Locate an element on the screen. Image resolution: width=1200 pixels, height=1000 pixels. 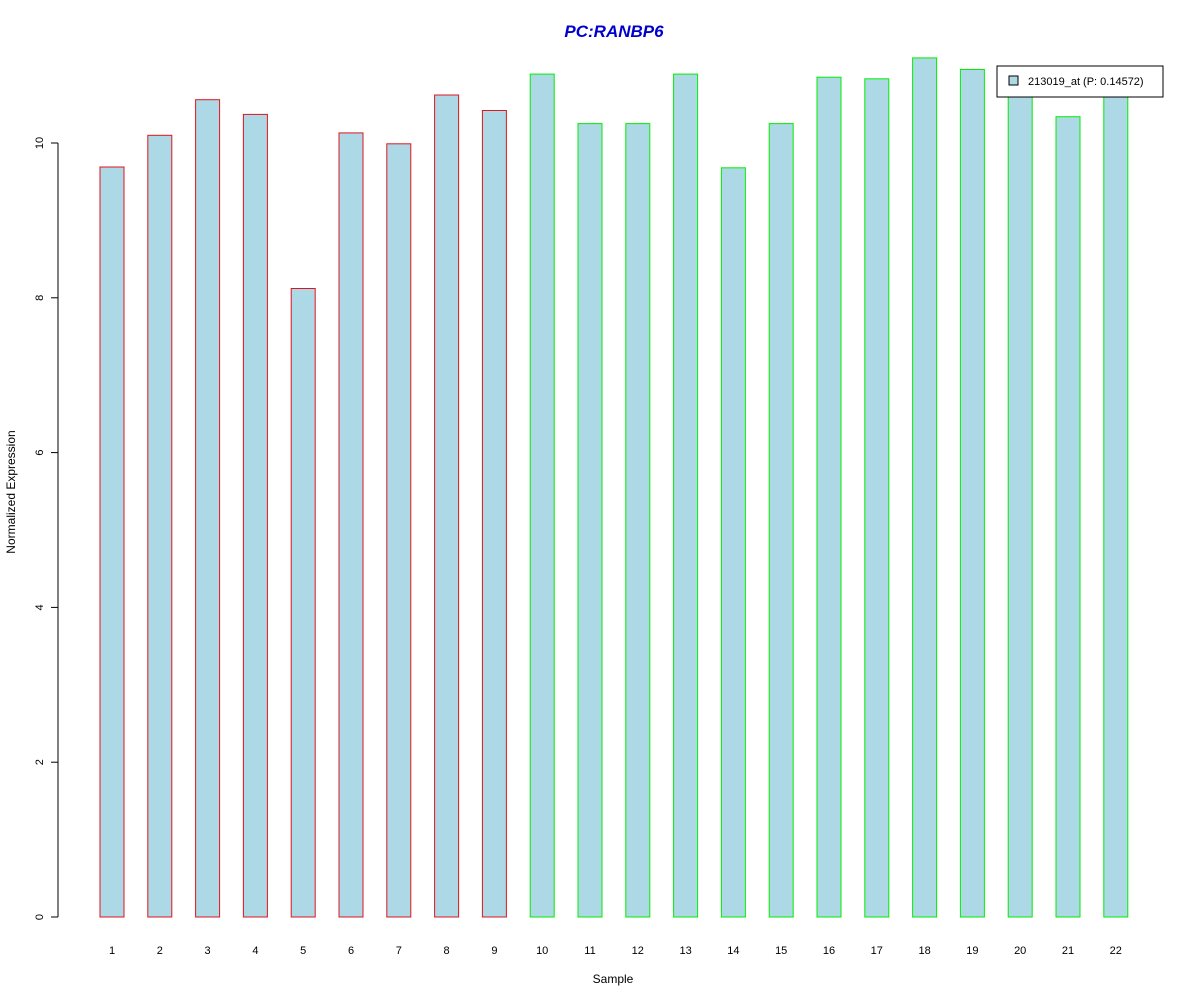
x-tick-label: 11 is located at coordinates (589, 951).